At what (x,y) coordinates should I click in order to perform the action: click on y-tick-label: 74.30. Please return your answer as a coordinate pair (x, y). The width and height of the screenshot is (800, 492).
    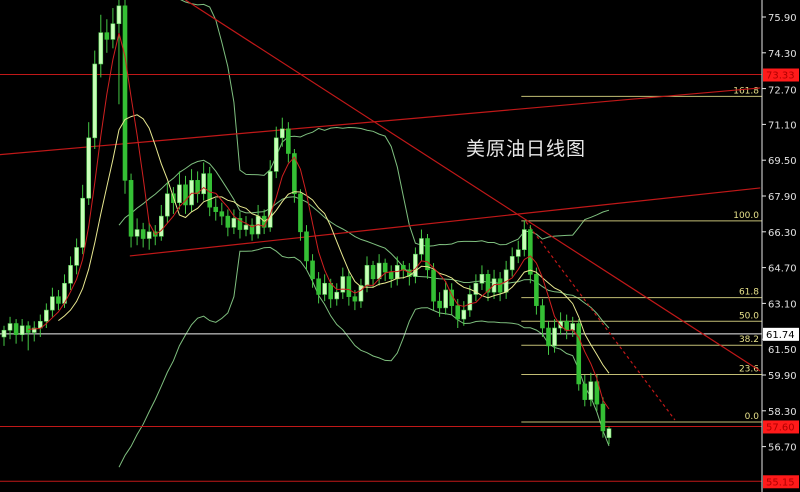
    Looking at the image, I should click on (782, 54).